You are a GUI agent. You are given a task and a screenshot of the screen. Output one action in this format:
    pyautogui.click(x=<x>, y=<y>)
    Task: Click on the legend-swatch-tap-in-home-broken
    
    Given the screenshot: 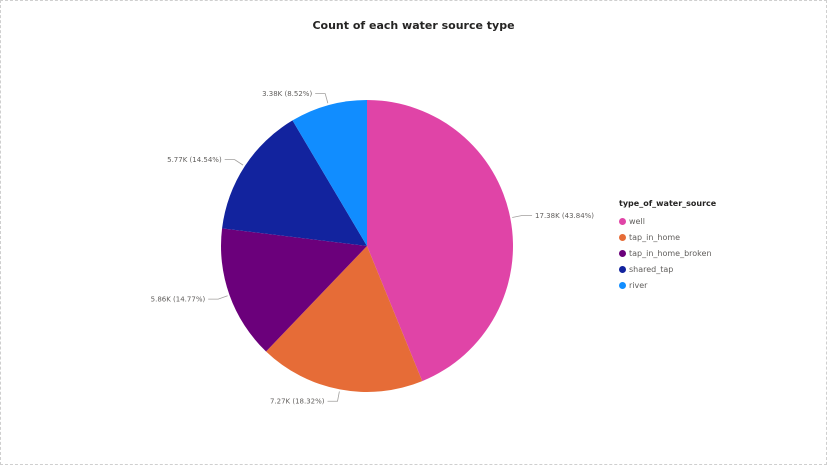 What is the action you would take?
    pyautogui.click(x=622, y=253)
    